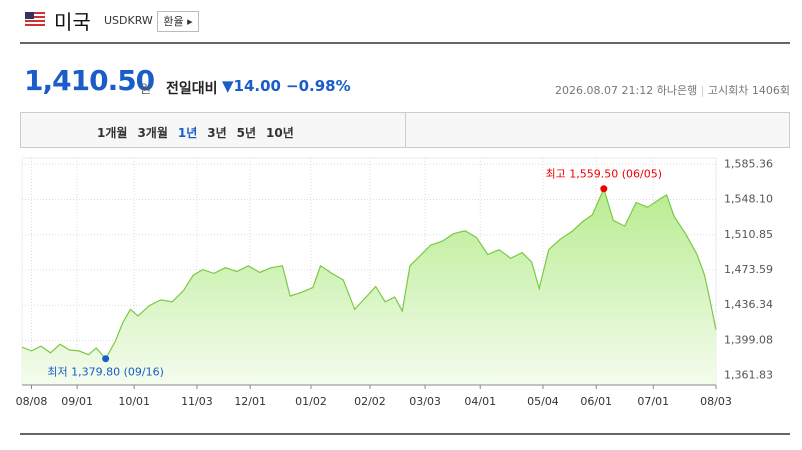 Image resolution: width=802 pixels, height=450 pixels. Describe the element at coordinates (134, 401) in the screenshot. I see `x-tick-label: 10/01` at that location.